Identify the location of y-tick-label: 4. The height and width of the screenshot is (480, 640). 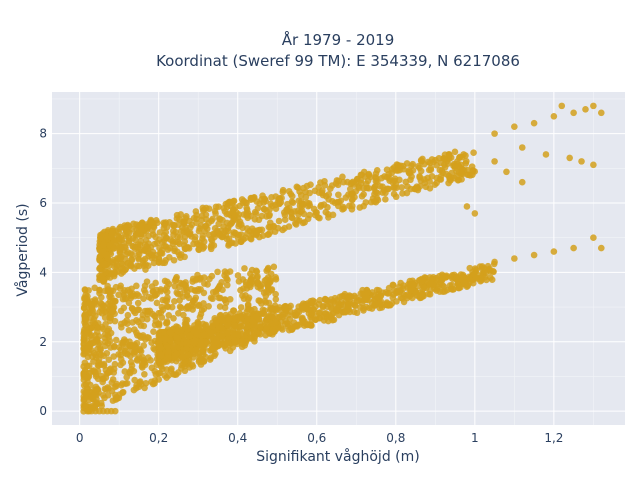
(43, 272).